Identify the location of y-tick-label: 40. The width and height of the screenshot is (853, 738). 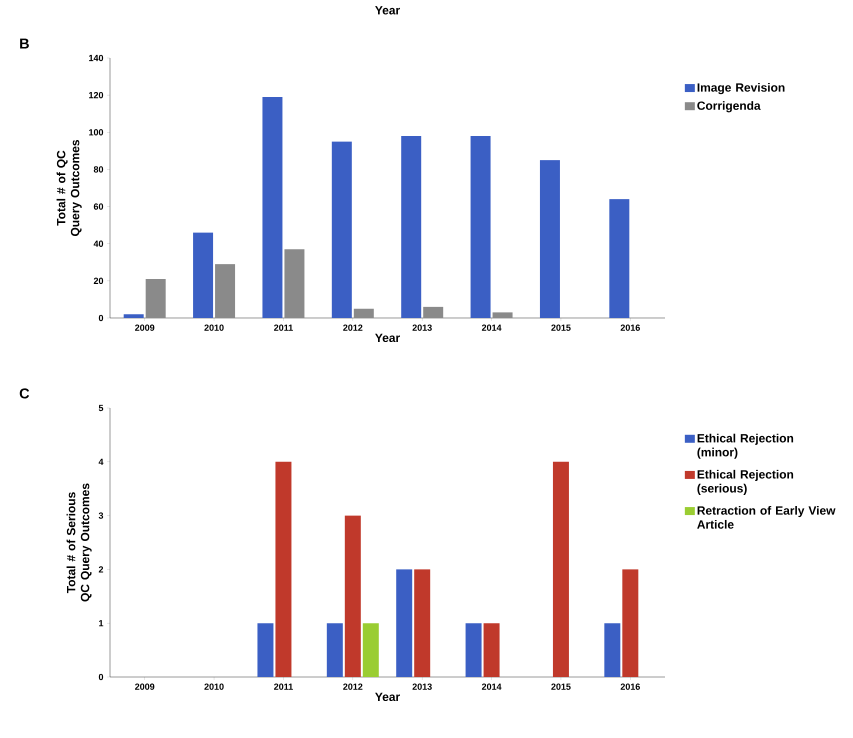
(99, 243).